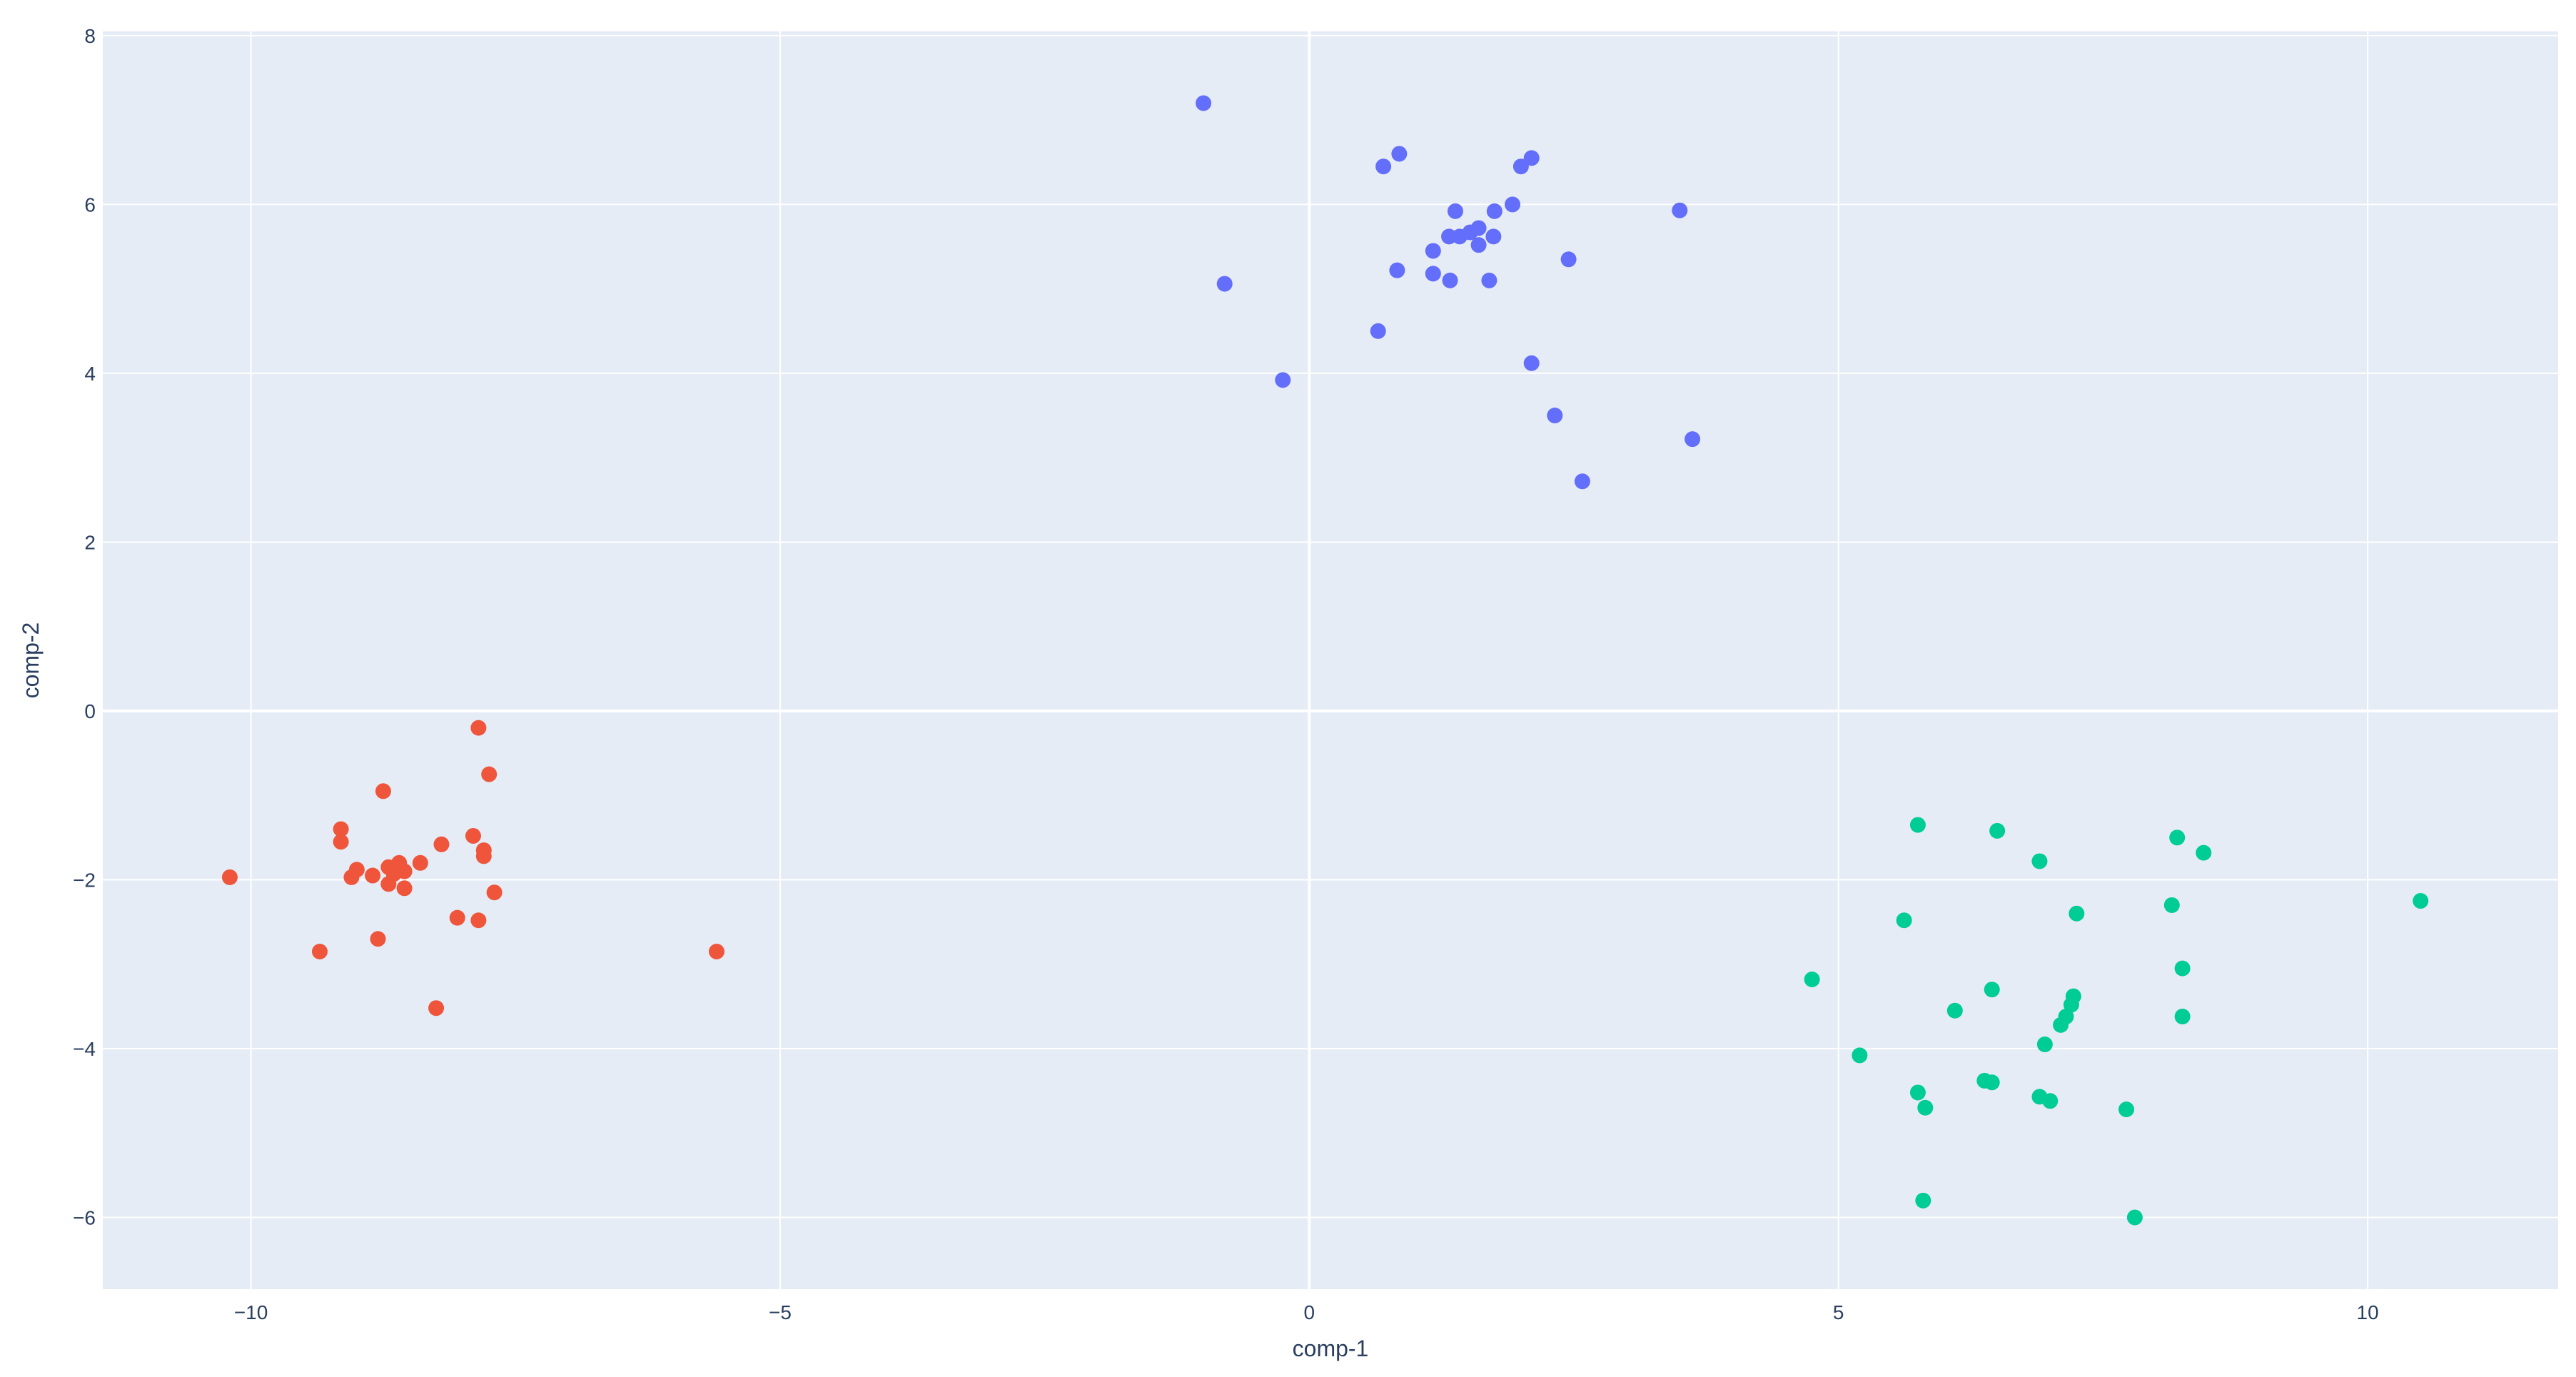  I want to click on x-axis-title: comp-1, so click(1331, 1349).